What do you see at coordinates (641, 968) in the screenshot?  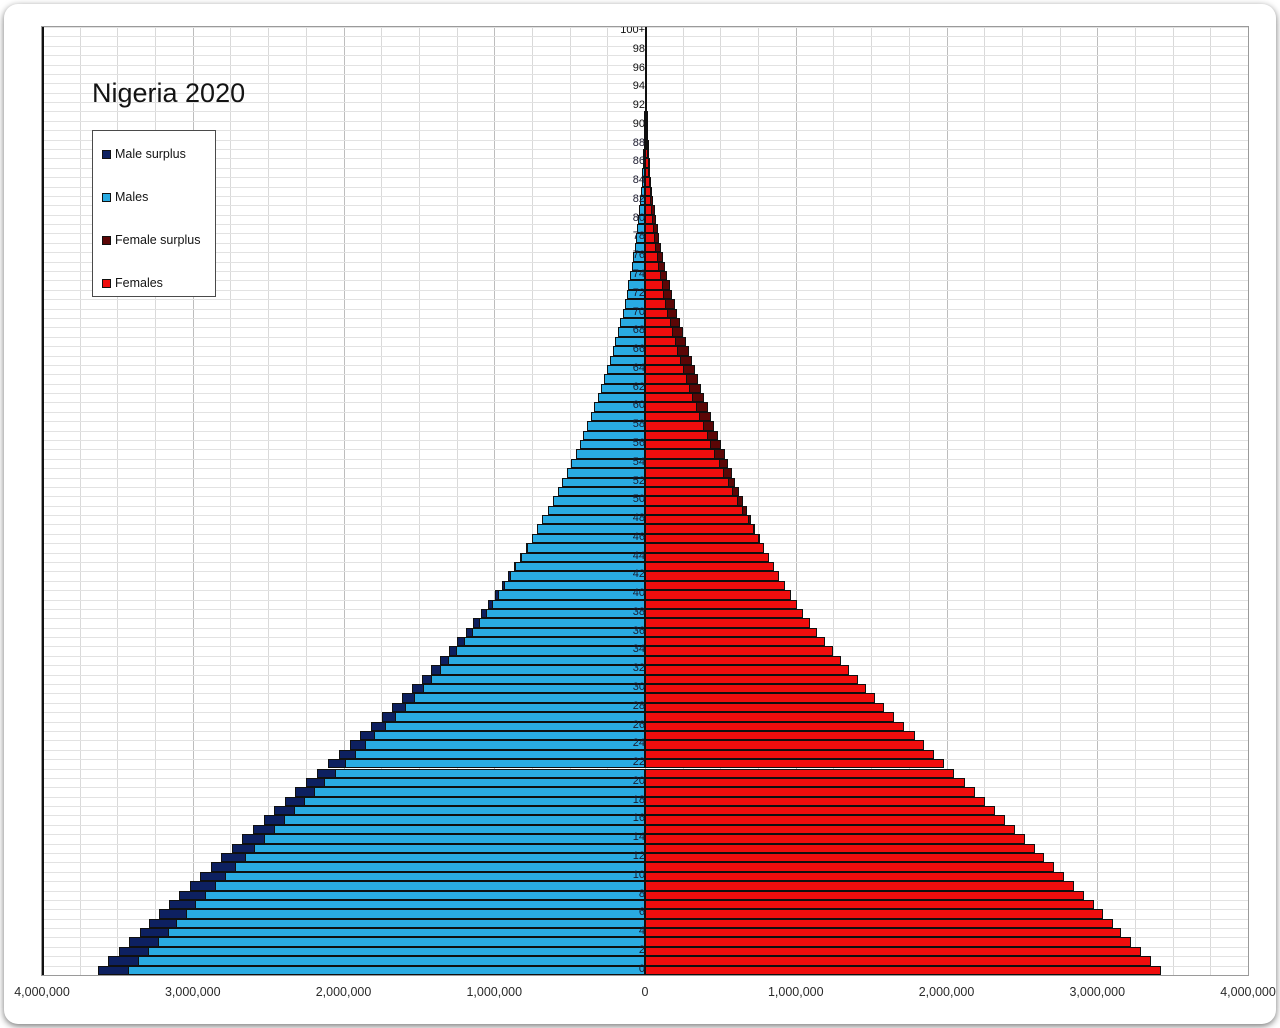 I see `age-tick-label: 0` at bounding box center [641, 968].